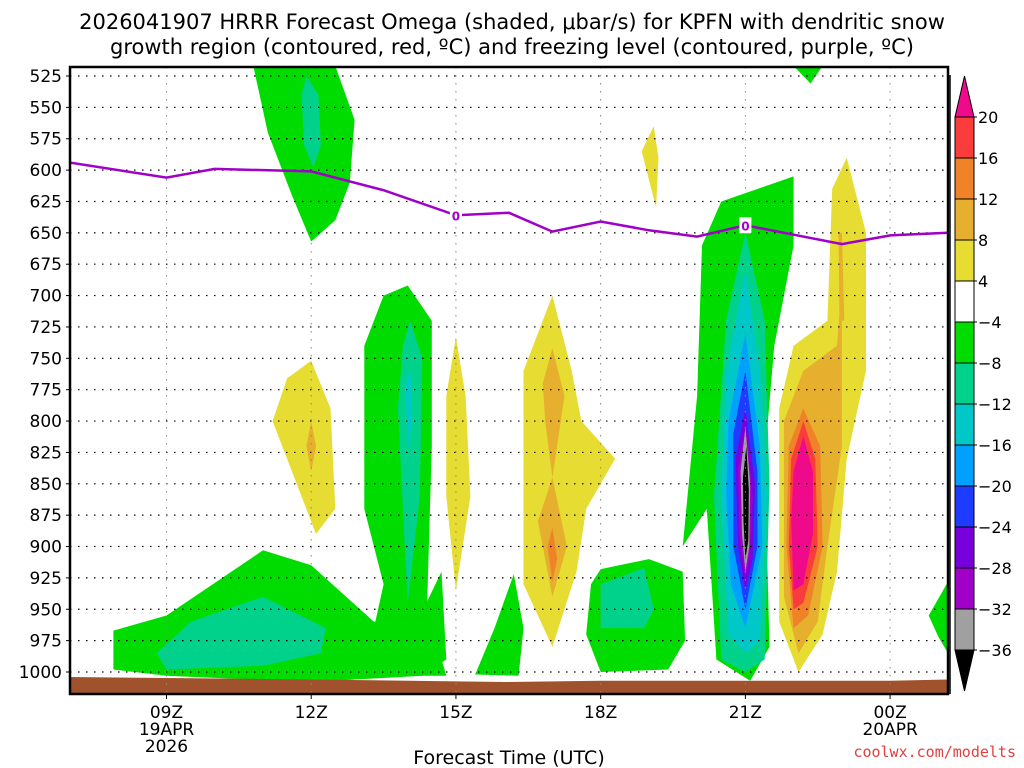  I want to click on region-descent-17Z-core1, so click(553, 413).